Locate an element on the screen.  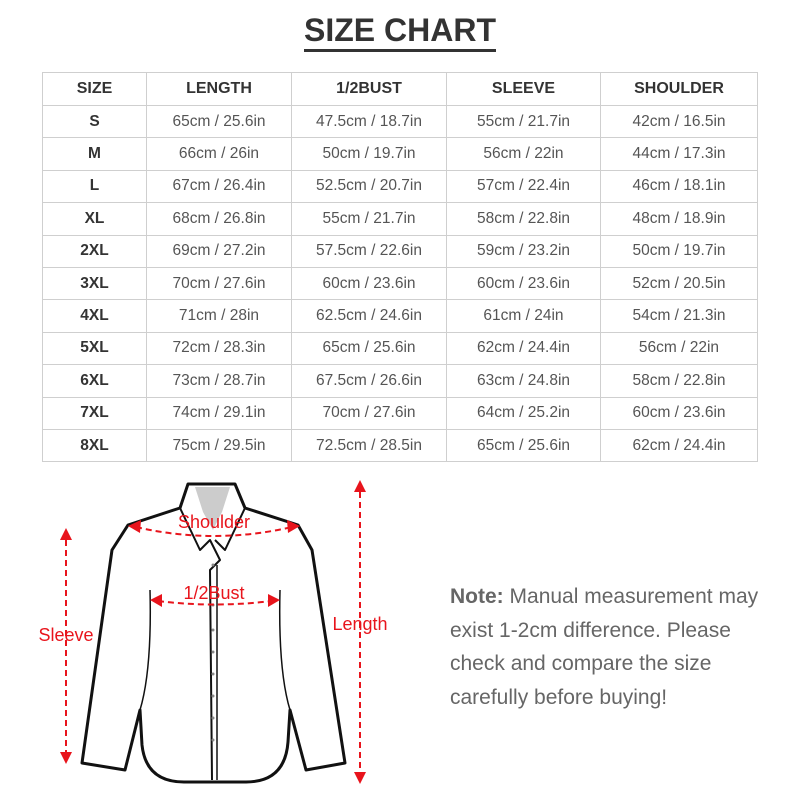
measurement-cell: 62.5cm / 24.6in is located at coordinates (369, 316).